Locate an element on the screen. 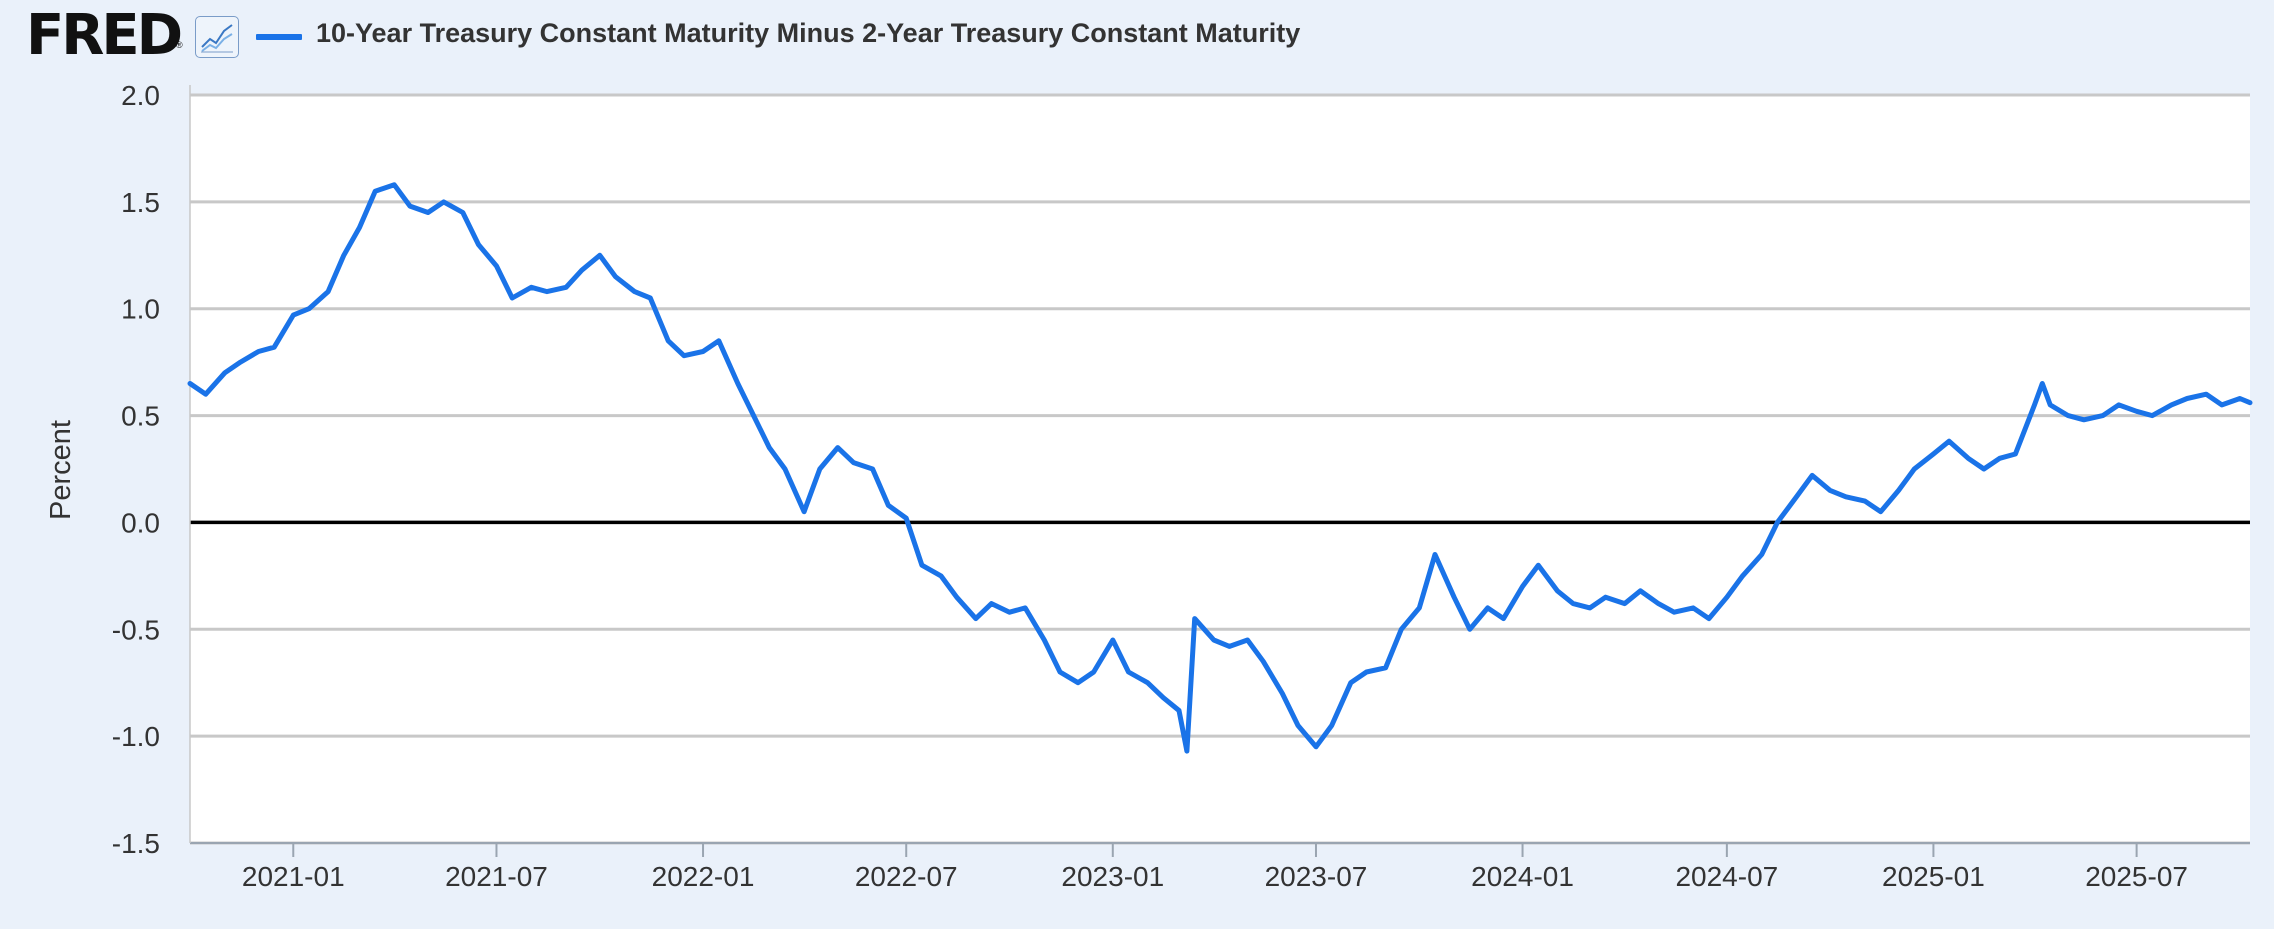 Image resolution: width=2274 pixels, height=929 pixels. x-tick-label: 2023-01 is located at coordinates (1112, 876).